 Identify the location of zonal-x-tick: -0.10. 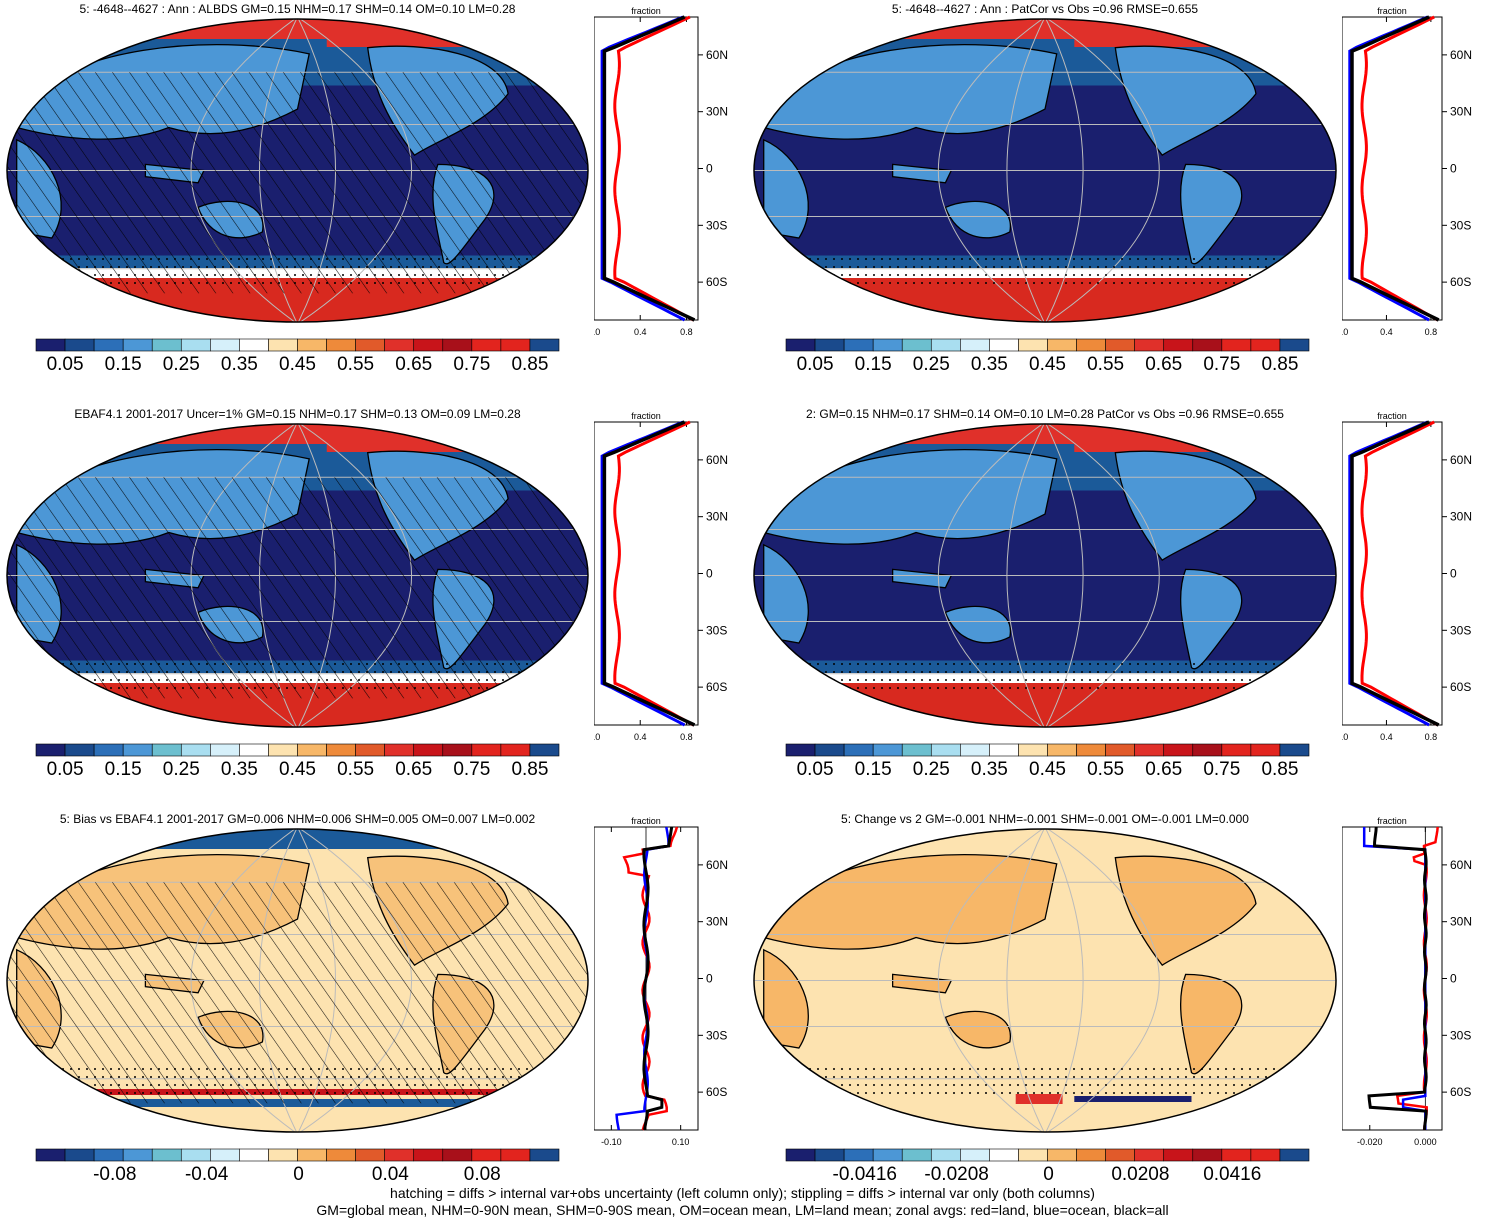
(611, 1142).